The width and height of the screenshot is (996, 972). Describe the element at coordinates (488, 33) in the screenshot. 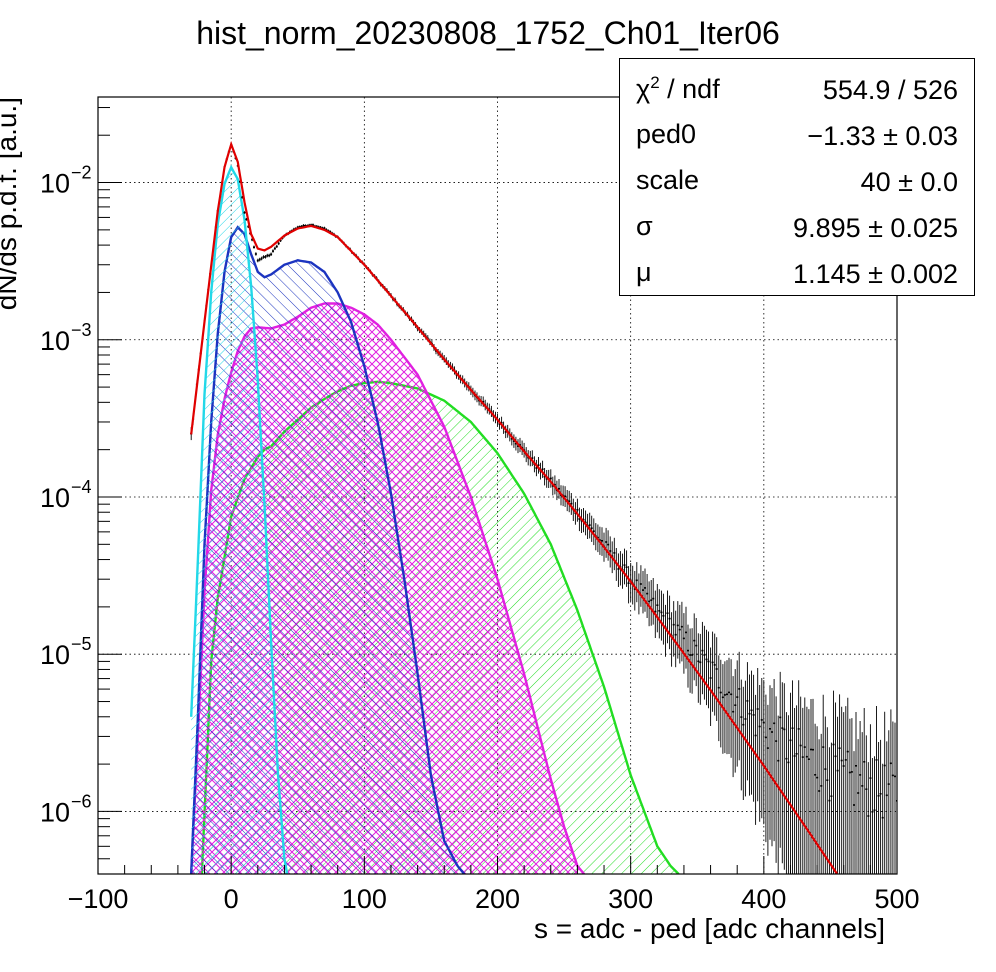

I see `chart-title: hist_norm_20230808_1752_Ch01_Iter06` at that location.